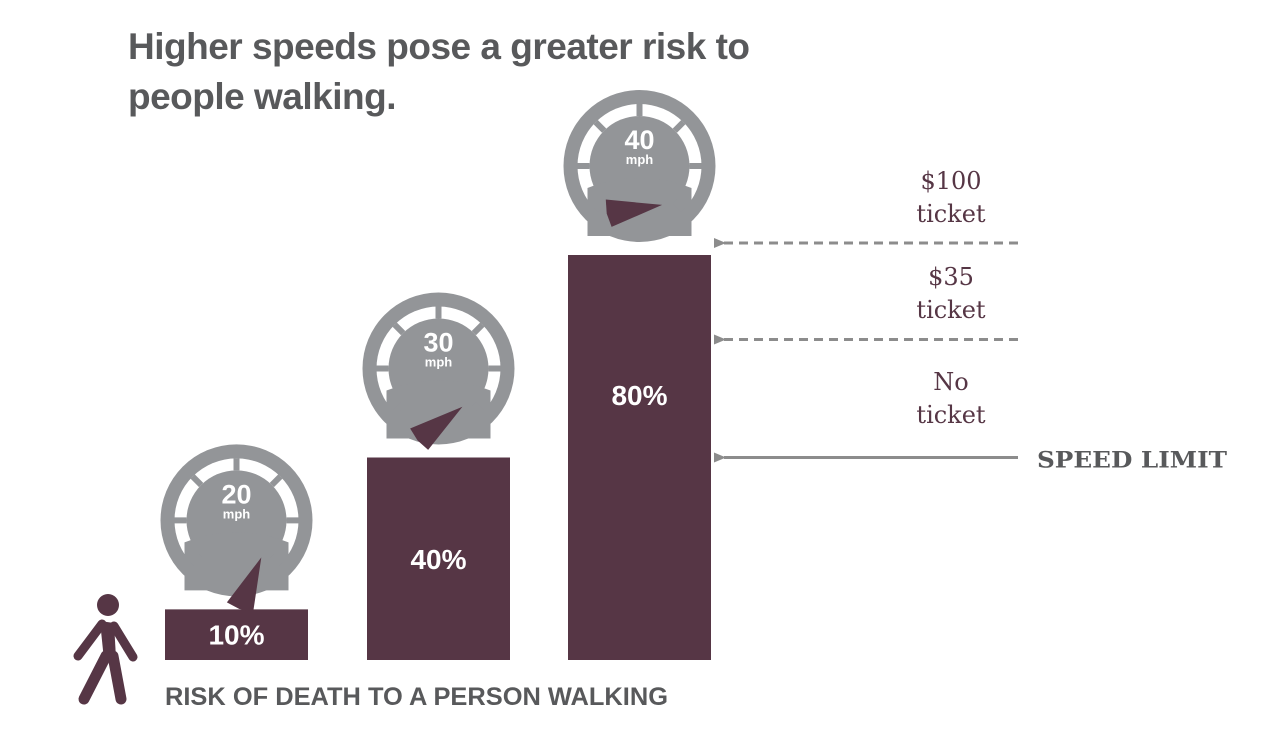 This screenshot has width=1264, height=741. I want to click on gauge-unit-1: mph, so click(237, 513).